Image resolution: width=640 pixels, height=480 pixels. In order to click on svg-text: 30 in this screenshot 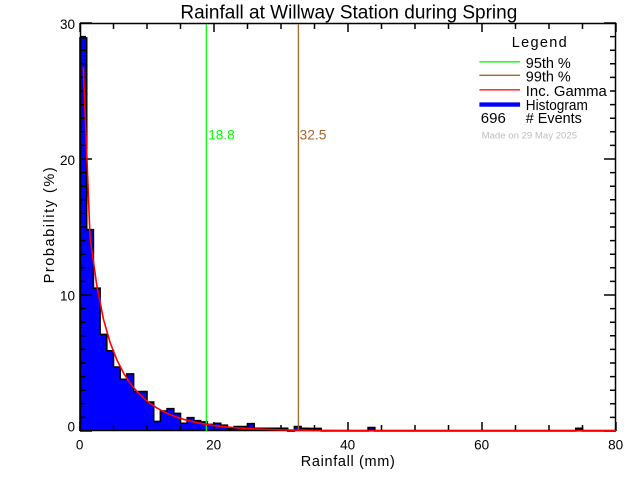, I will do `click(67, 24)`.